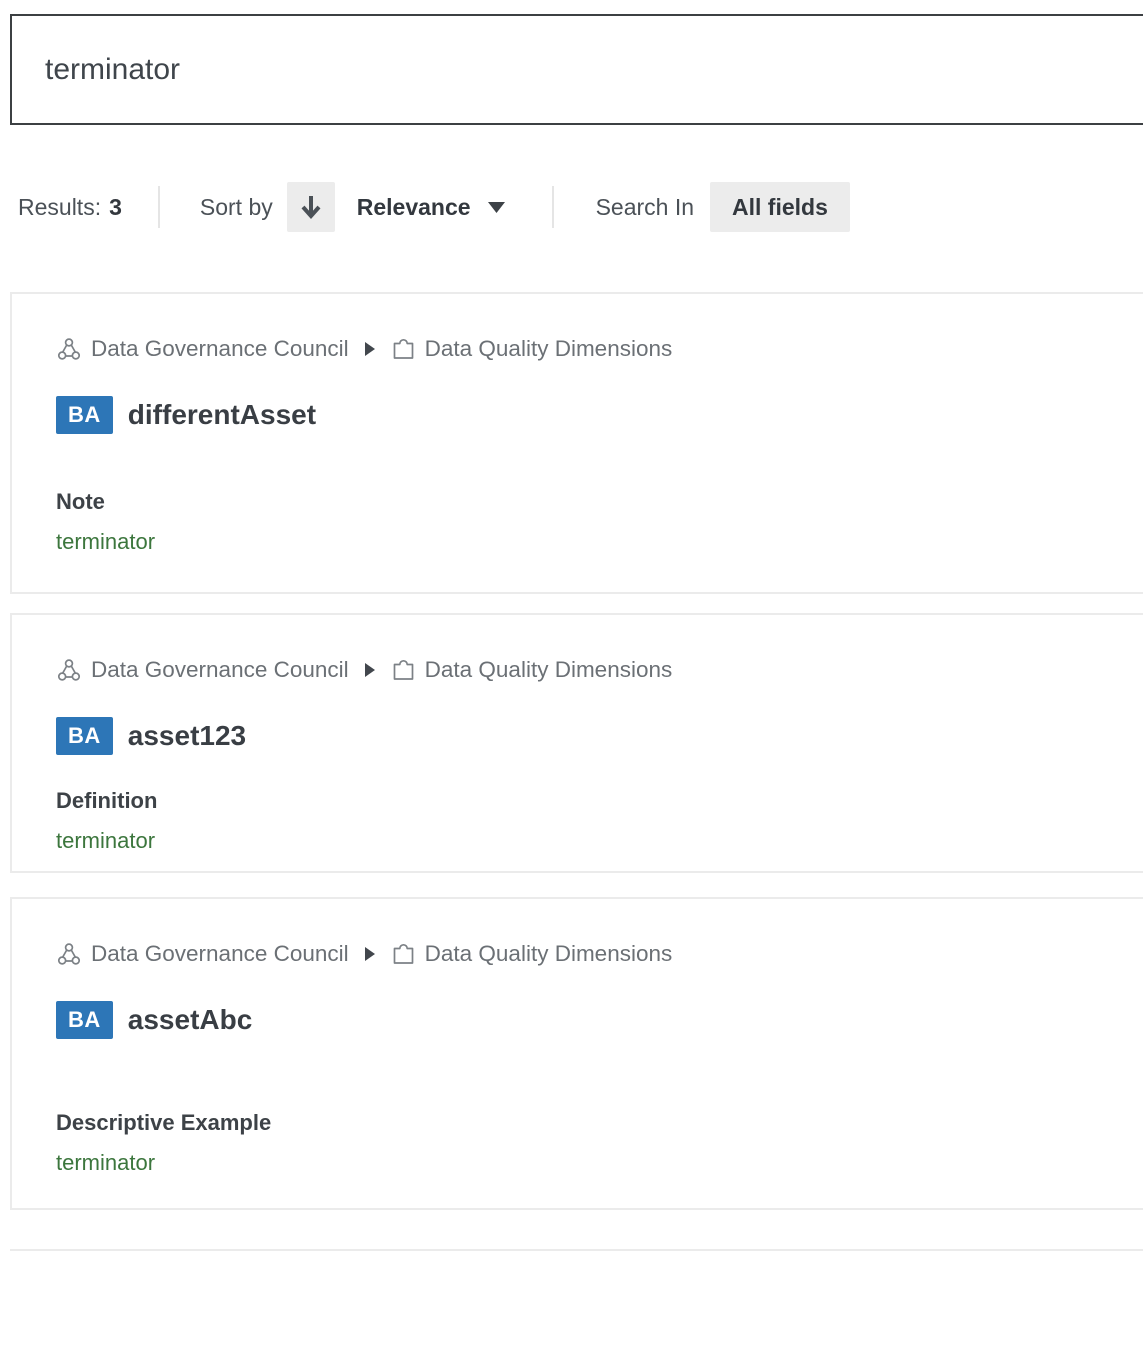 The width and height of the screenshot is (1143, 1349). I want to click on sort-direction-button, so click(310, 207).